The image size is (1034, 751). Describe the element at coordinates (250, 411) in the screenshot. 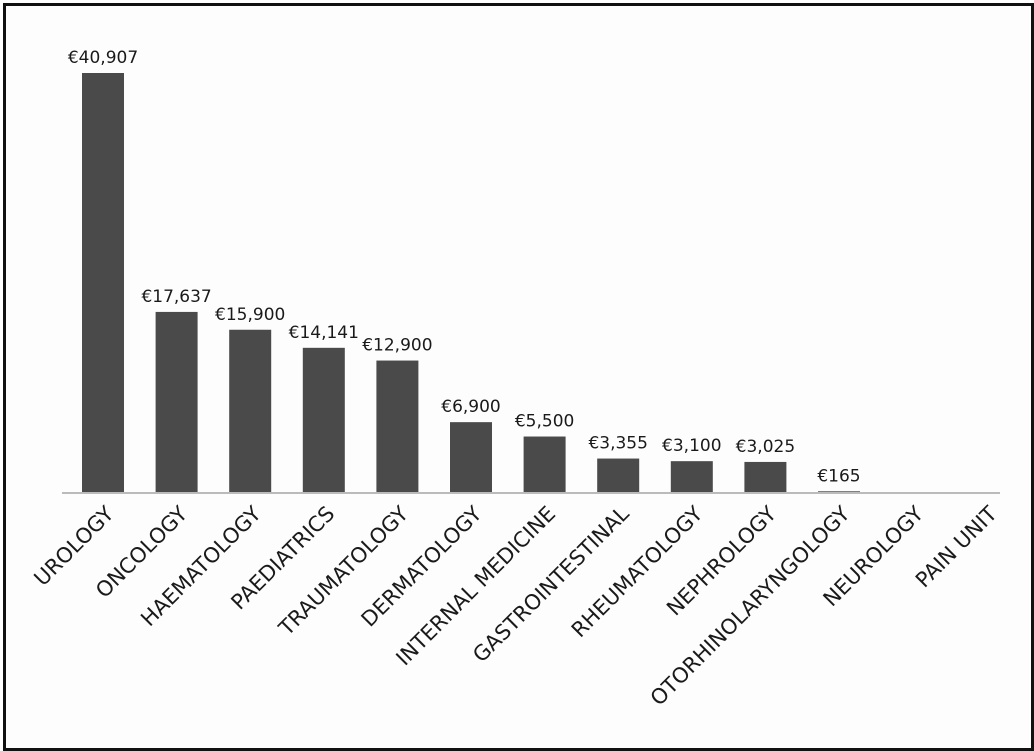

I see `bar-haematology` at that location.